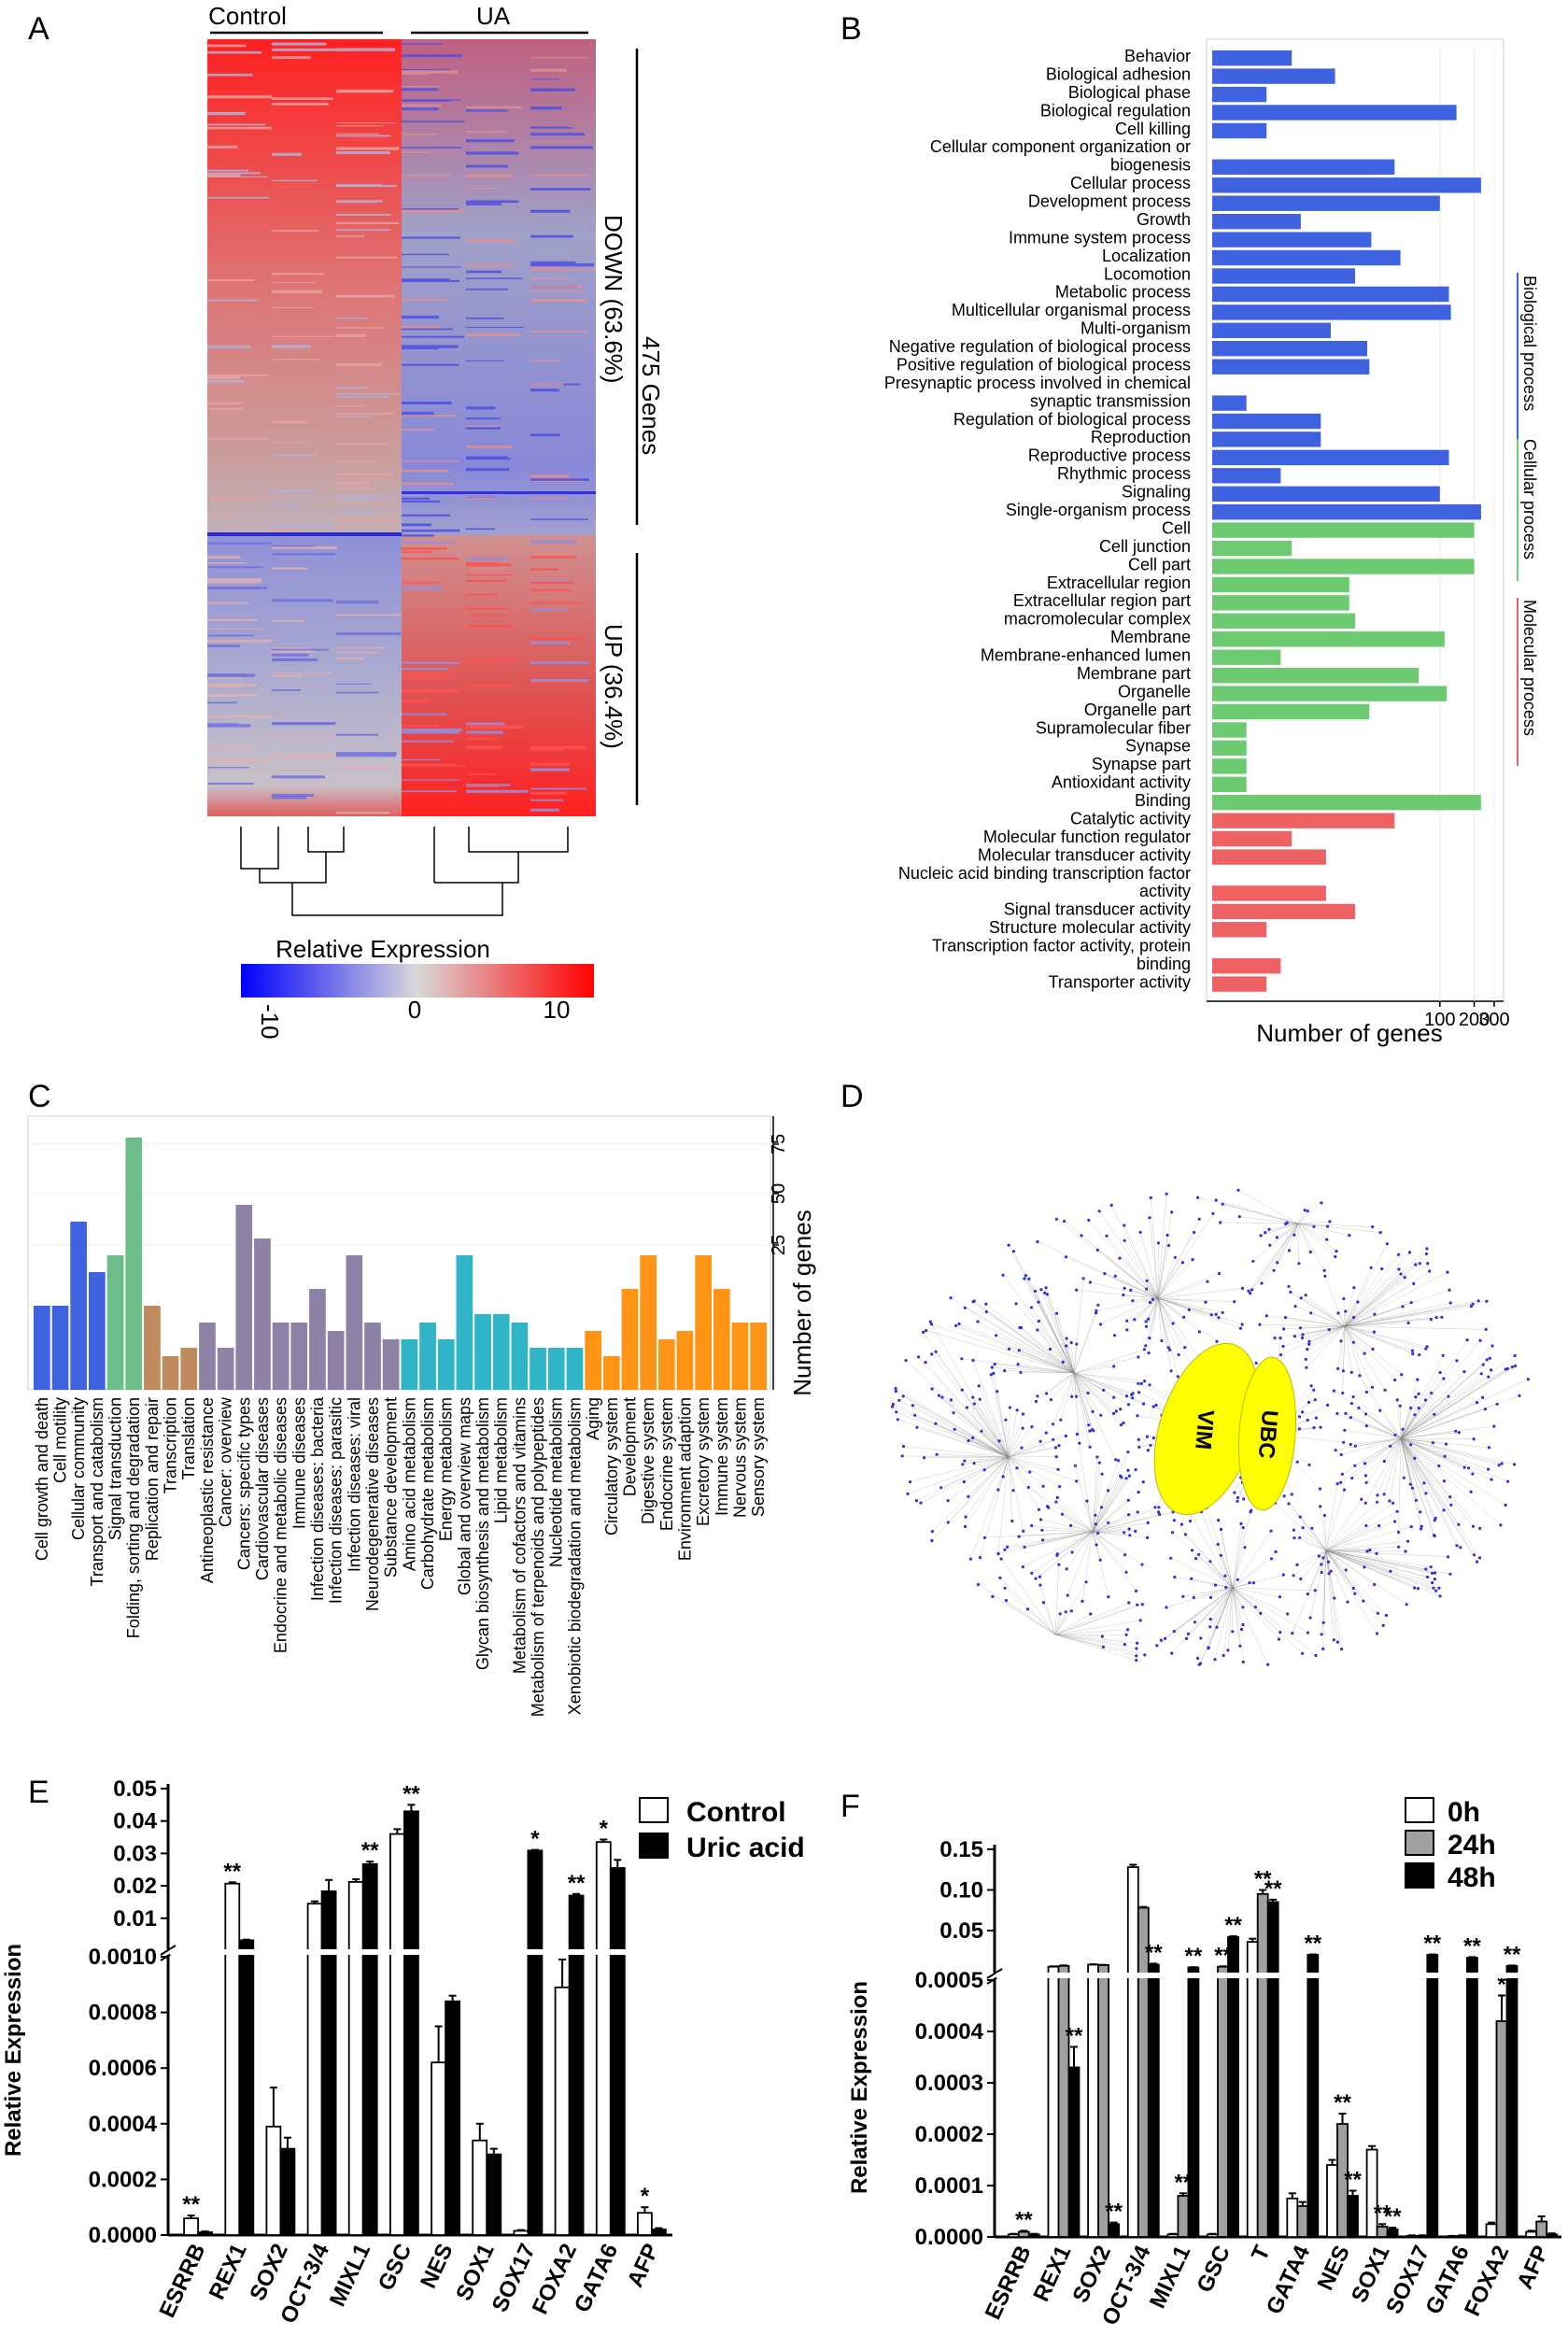 The image size is (1568, 2335). What do you see at coordinates (78, 1469) in the screenshot?
I see `kegg-category-label: Cellular community` at bounding box center [78, 1469].